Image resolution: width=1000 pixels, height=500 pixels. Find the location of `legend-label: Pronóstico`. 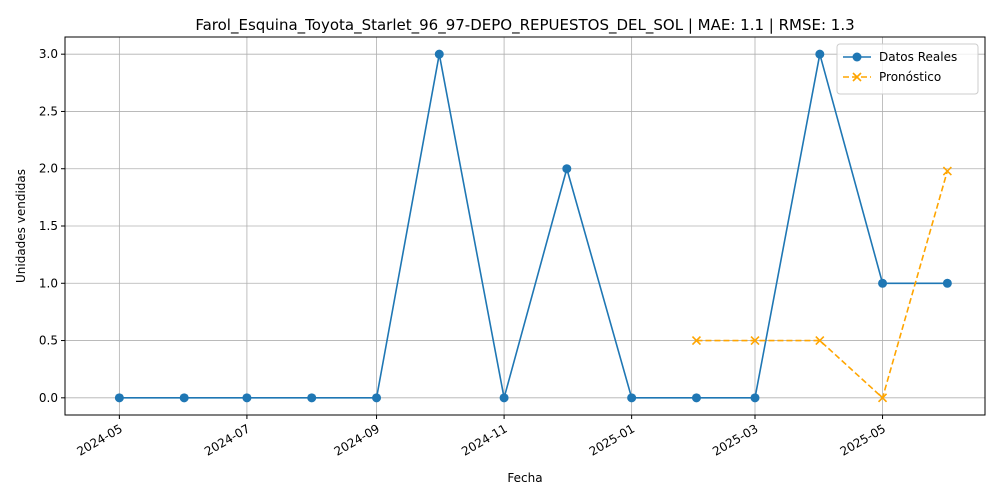

legend-label: Pronóstico is located at coordinates (910, 77).